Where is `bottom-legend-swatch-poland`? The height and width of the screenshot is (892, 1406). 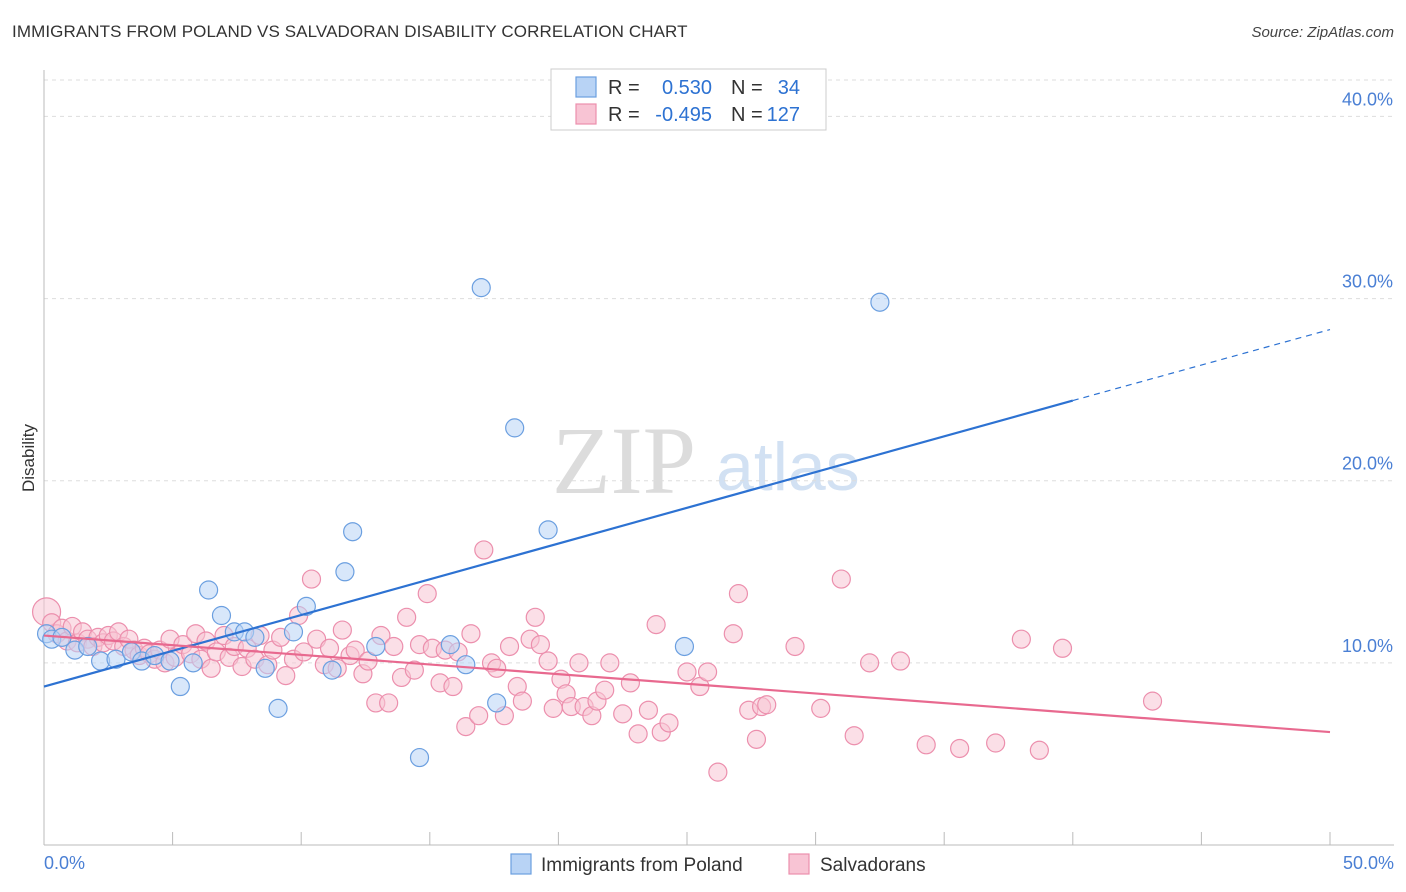 bottom-legend-swatch-poland is located at coordinates (521, 864).